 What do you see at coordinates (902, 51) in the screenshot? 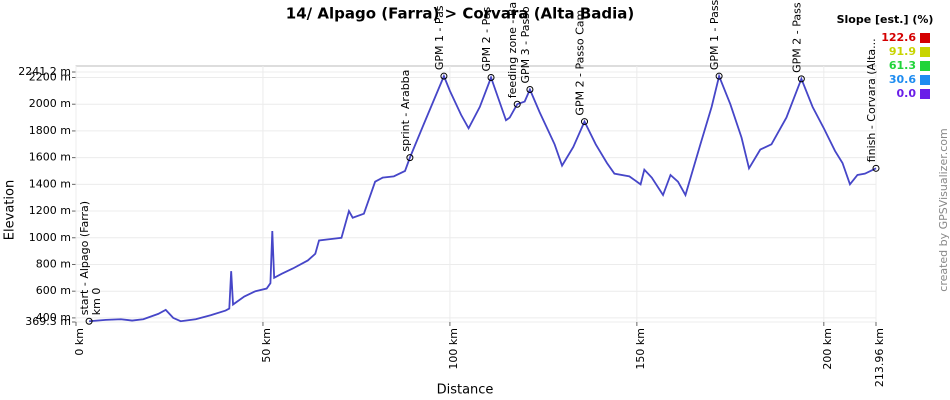
I see `legend-label: 91.9` at bounding box center [902, 51].